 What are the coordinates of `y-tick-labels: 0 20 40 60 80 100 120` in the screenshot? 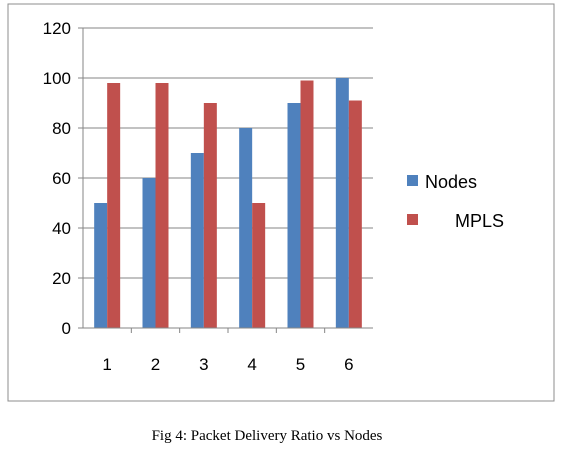 It's located at (63, 178).